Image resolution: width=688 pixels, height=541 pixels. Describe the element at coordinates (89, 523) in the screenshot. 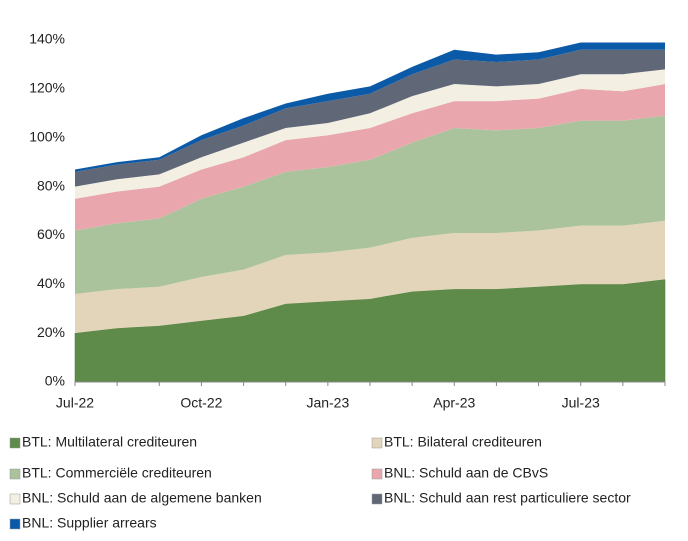

I see `legend-label: BNL: Supplier arrears` at that location.